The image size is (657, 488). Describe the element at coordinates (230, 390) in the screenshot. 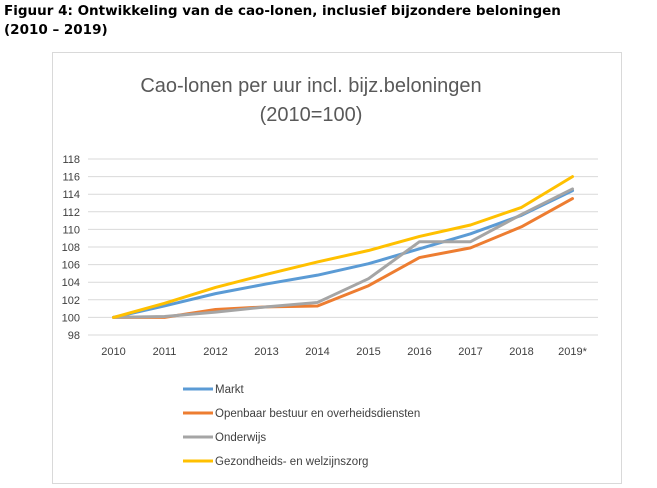

I see `legend-label: Markt` at that location.